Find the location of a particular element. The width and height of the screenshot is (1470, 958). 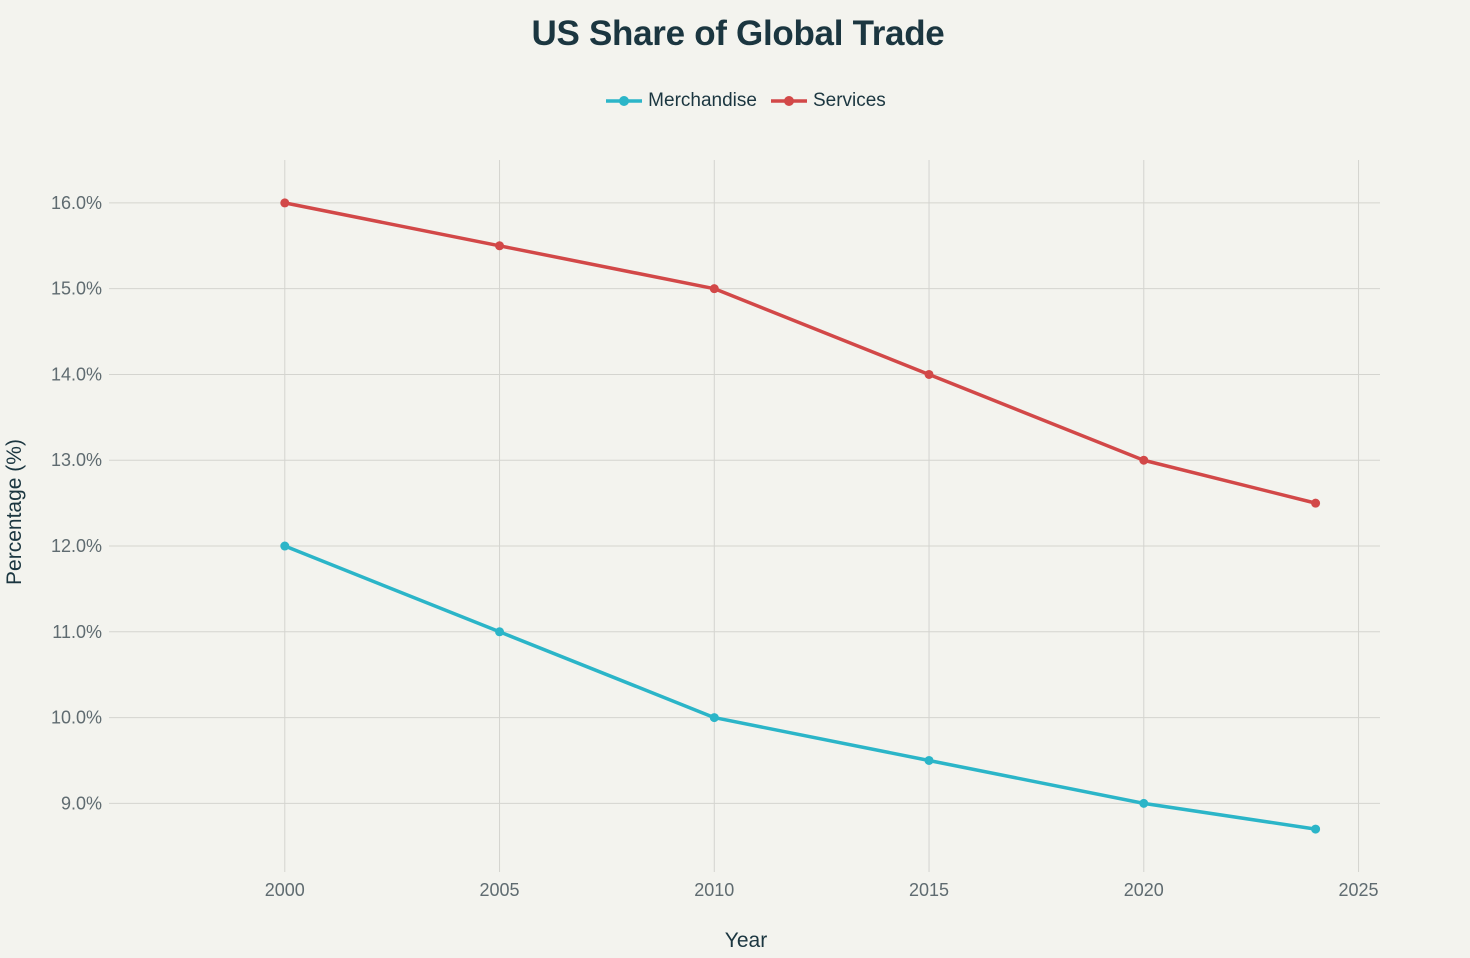

legend-item-merchandise: Merchandise is located at coordinates (681, 101).